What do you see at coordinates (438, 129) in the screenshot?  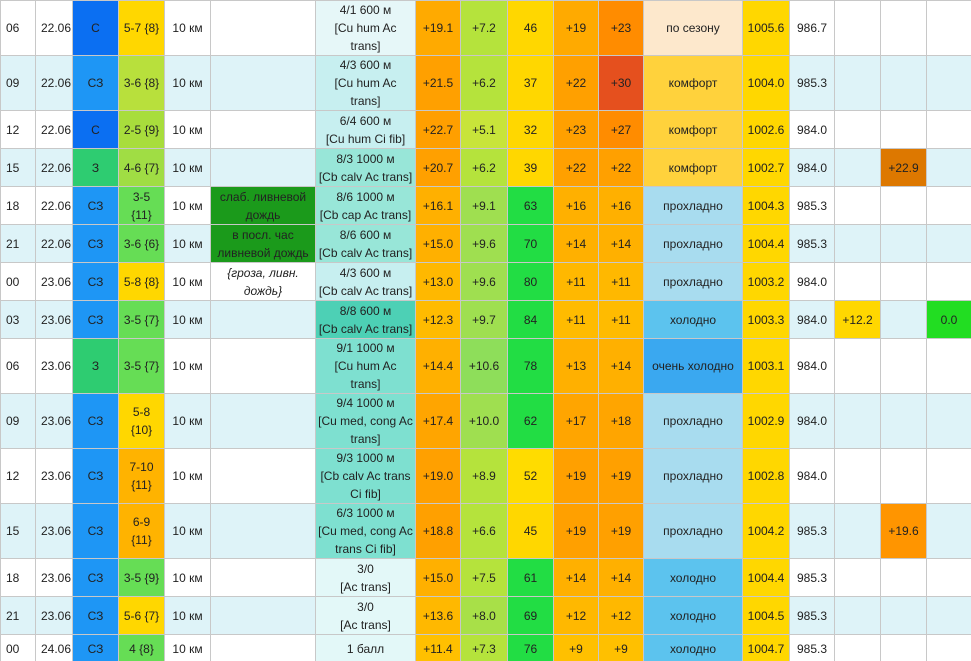 I see `table-cell: +22.7` at bounding box center [438, 129].